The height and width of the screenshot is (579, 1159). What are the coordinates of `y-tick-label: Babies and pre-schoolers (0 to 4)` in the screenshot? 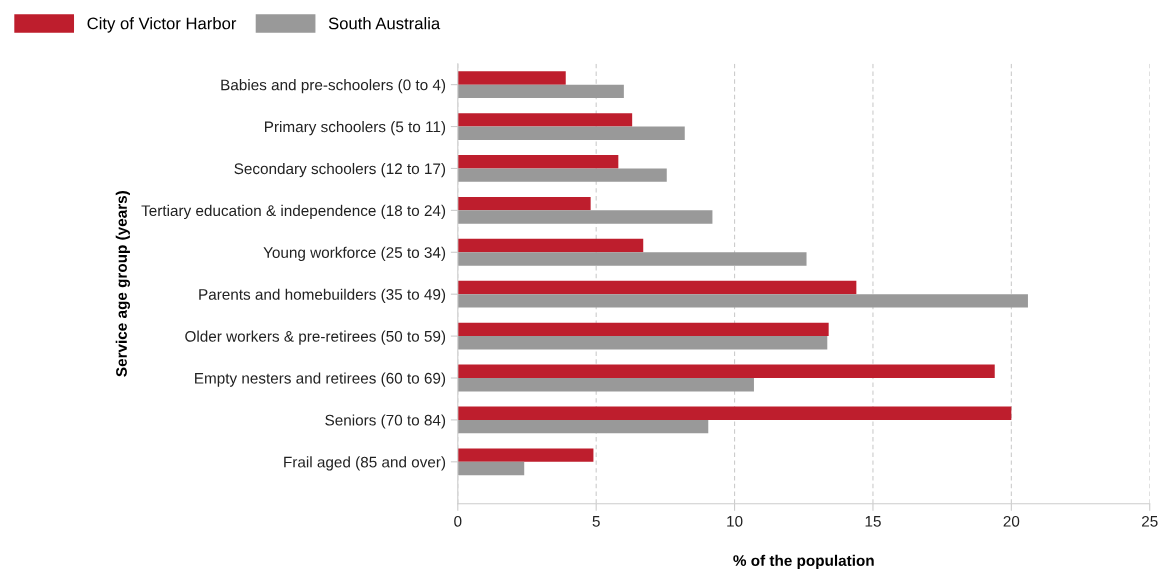 It's located at (333, 86).